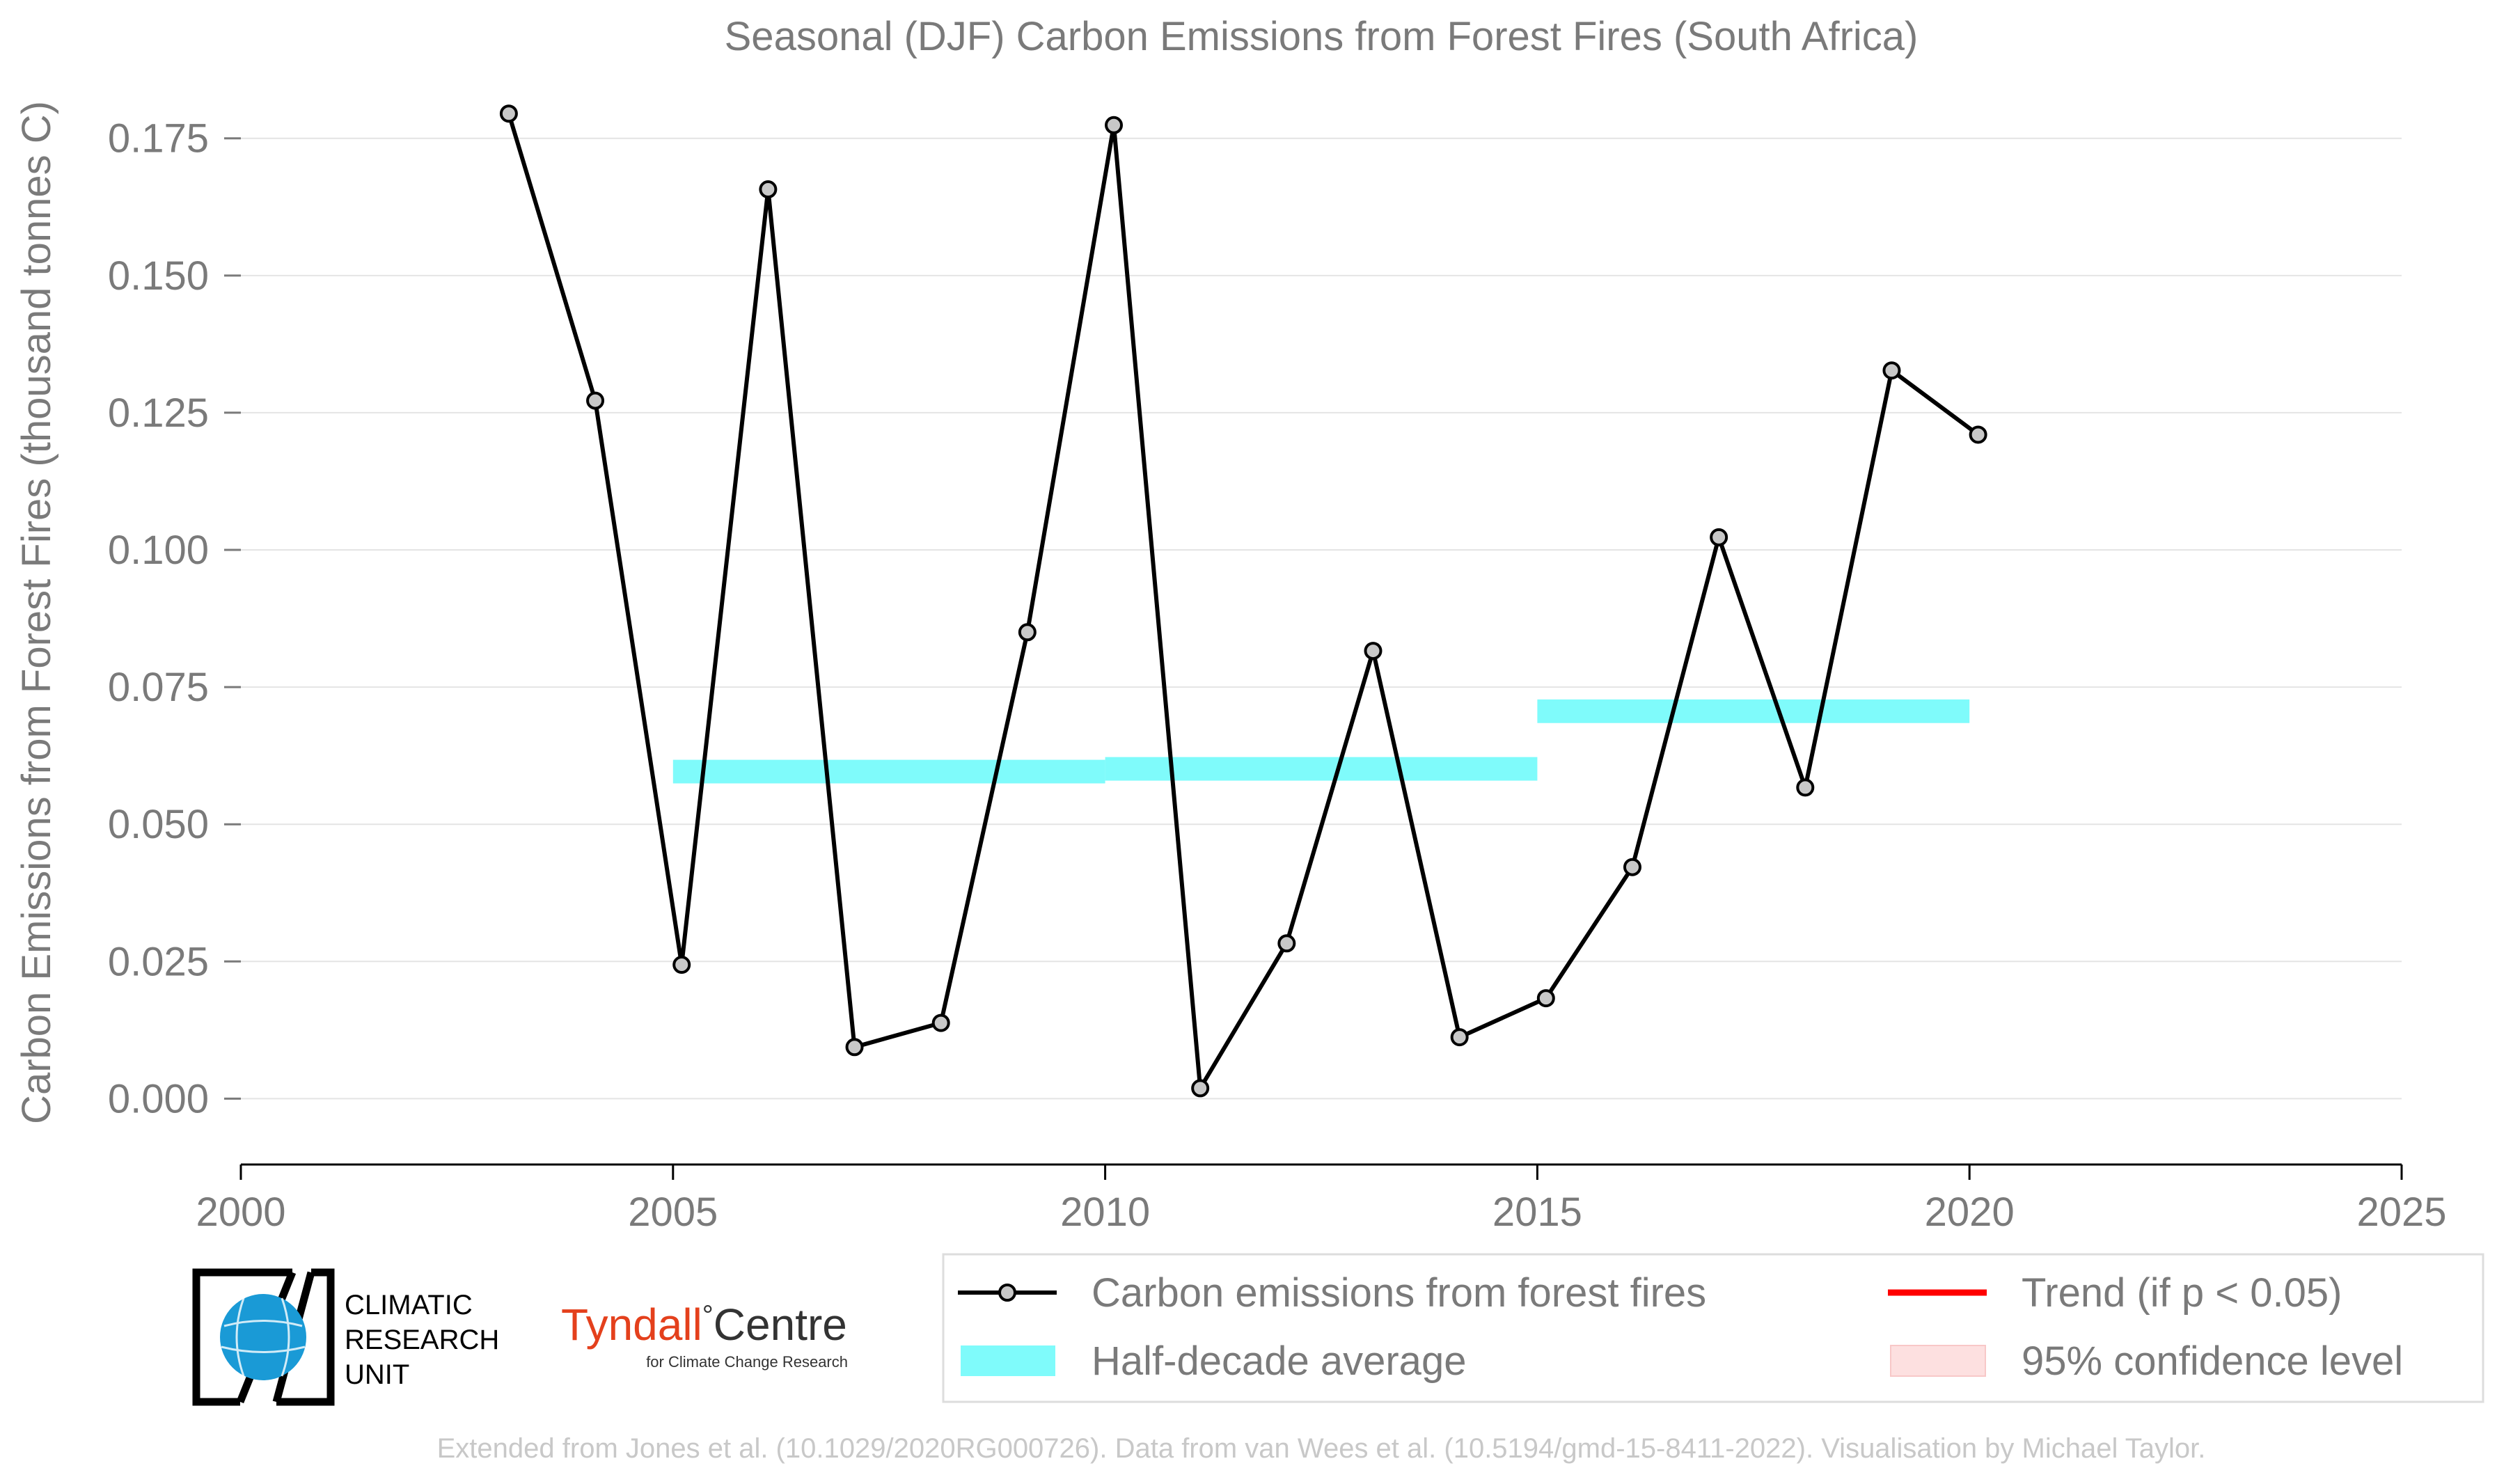 The image size is (2497, 1484). I want to click on legend-label-confidence: 95% confidence level, so click(2212, 1361).